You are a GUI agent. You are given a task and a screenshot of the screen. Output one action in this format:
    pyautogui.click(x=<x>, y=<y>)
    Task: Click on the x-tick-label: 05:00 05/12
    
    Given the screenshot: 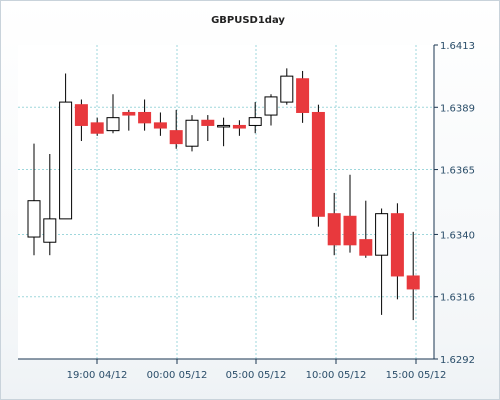 What is the action you would take?
    pyautogui.click(x=256, y=375)
    